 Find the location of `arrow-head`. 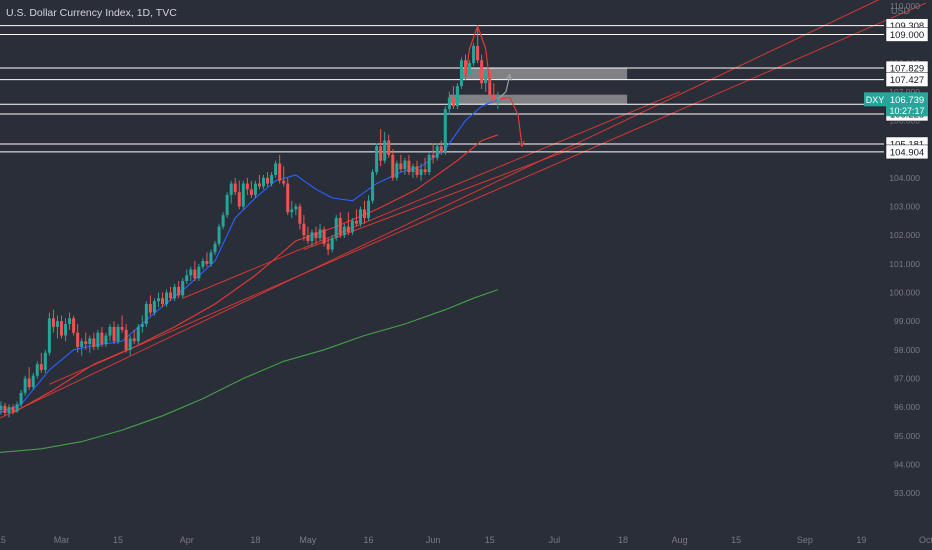

arrow-head is located at coordinates (509, 77).